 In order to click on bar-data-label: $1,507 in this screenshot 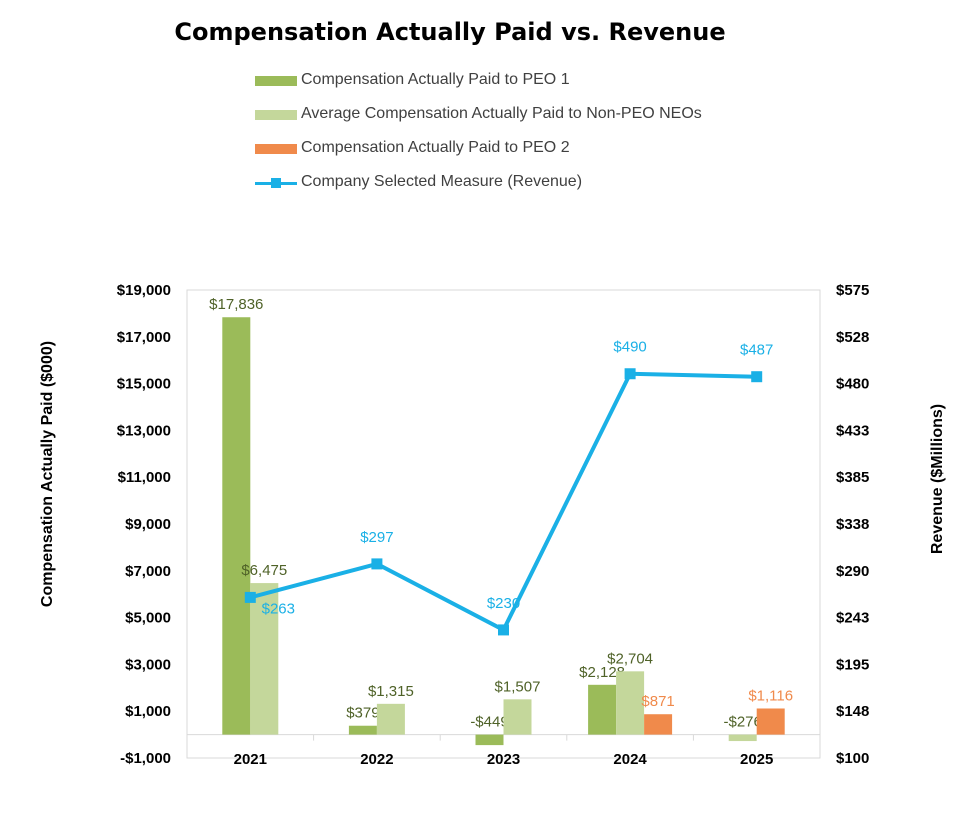, I will do `click(518, 686)`.